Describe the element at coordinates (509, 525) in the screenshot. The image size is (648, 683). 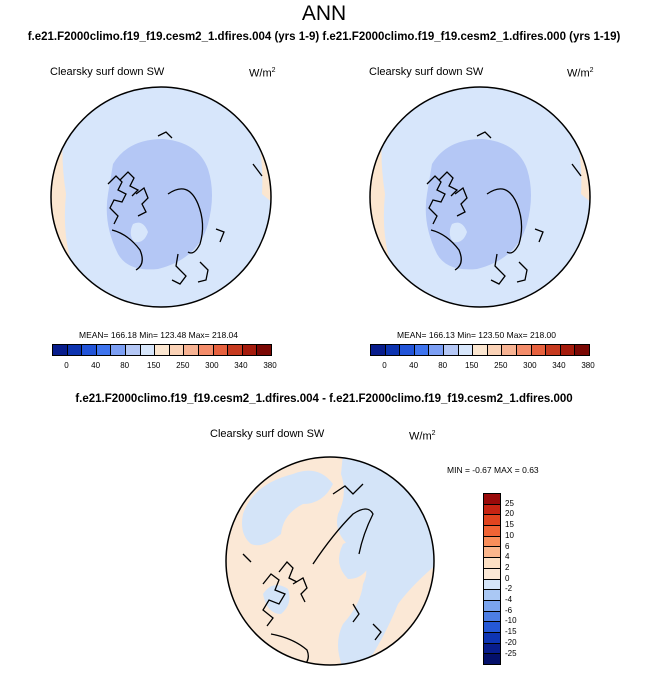
I see `colorbar-tick-label: 15` at that location.